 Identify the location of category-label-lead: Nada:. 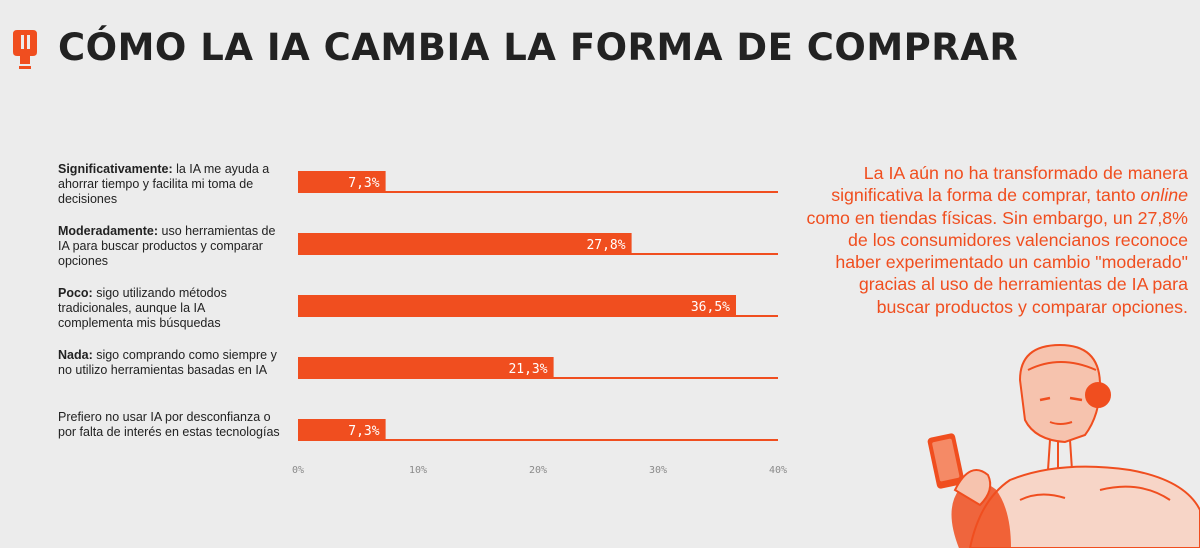
(75, 355).